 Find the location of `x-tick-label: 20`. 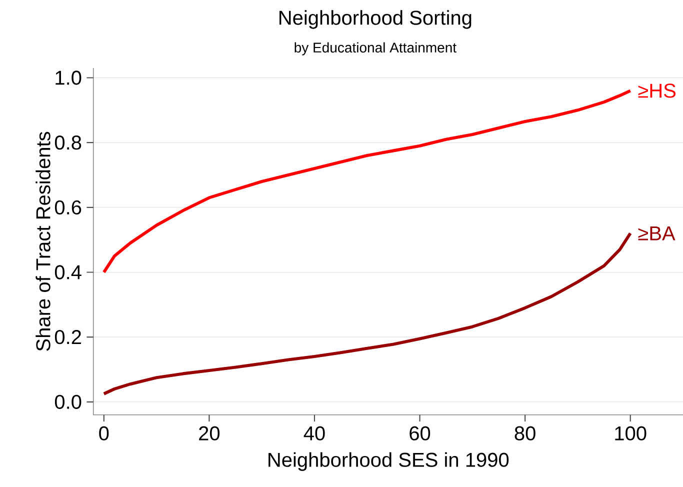

x-tick-label: 20 is located at coordinates (209, 433).